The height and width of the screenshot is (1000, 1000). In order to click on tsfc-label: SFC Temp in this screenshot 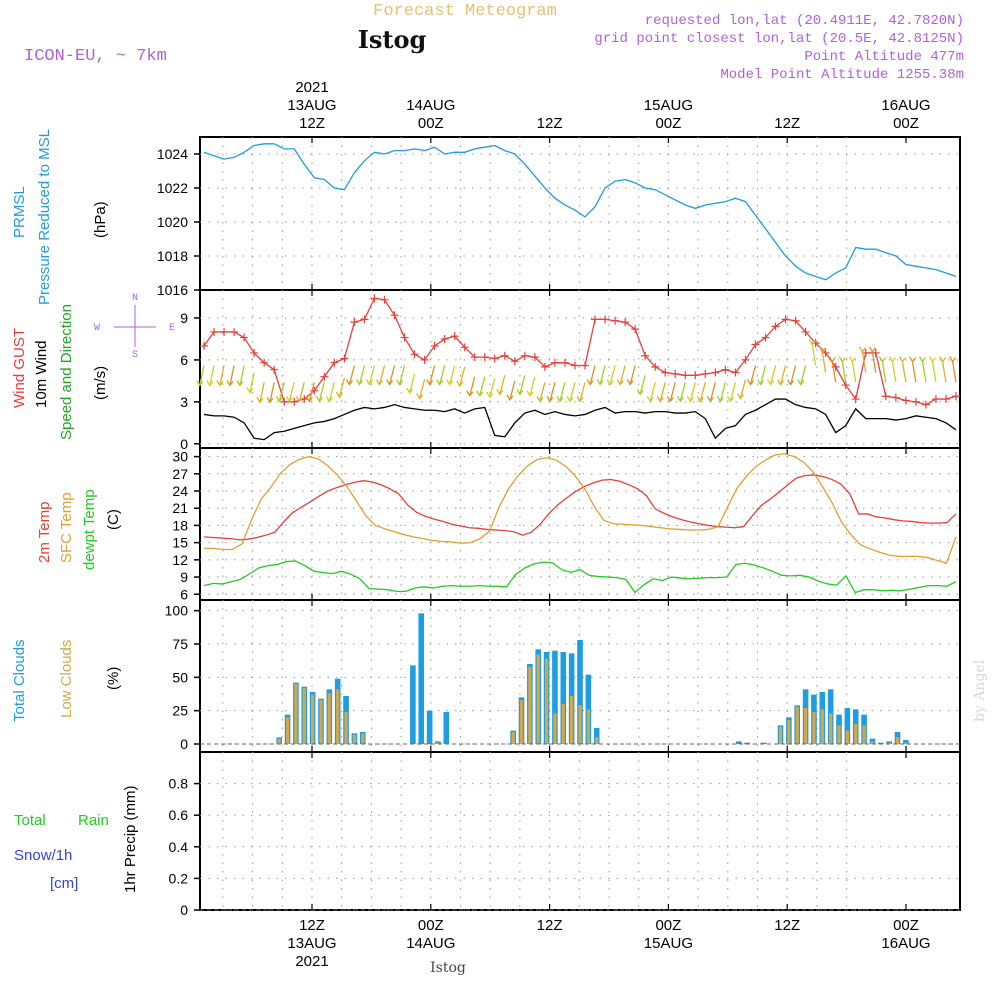, I will do `click(66, 527)`.